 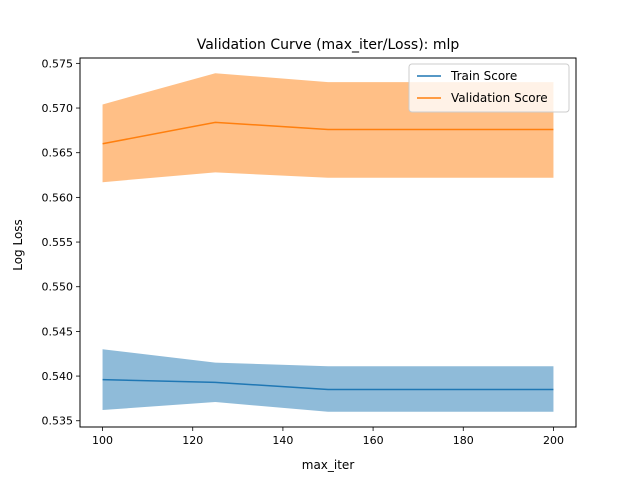 I want to click on y-tick-label: 0.555, so click(x=58, y=242).